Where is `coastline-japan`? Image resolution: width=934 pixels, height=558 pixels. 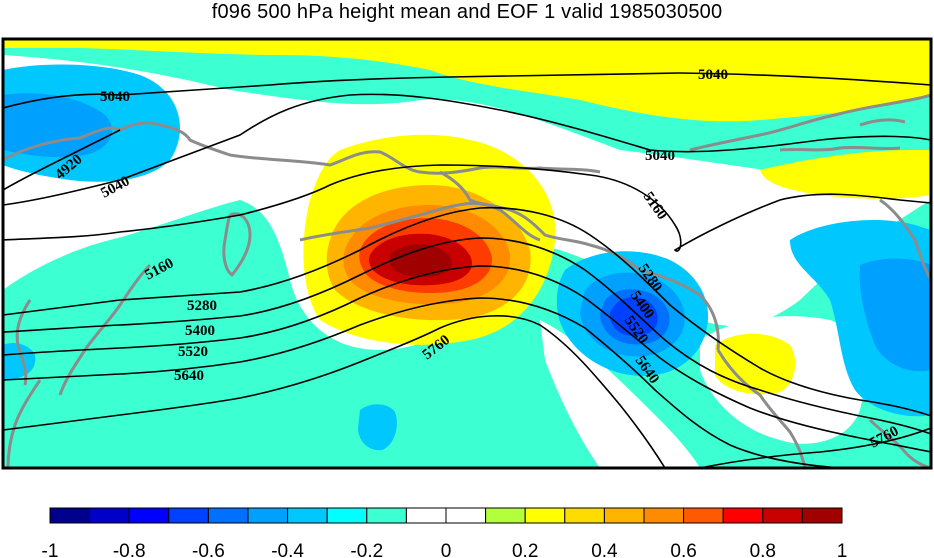 coastline-japan is located at coordinates (79, 365).